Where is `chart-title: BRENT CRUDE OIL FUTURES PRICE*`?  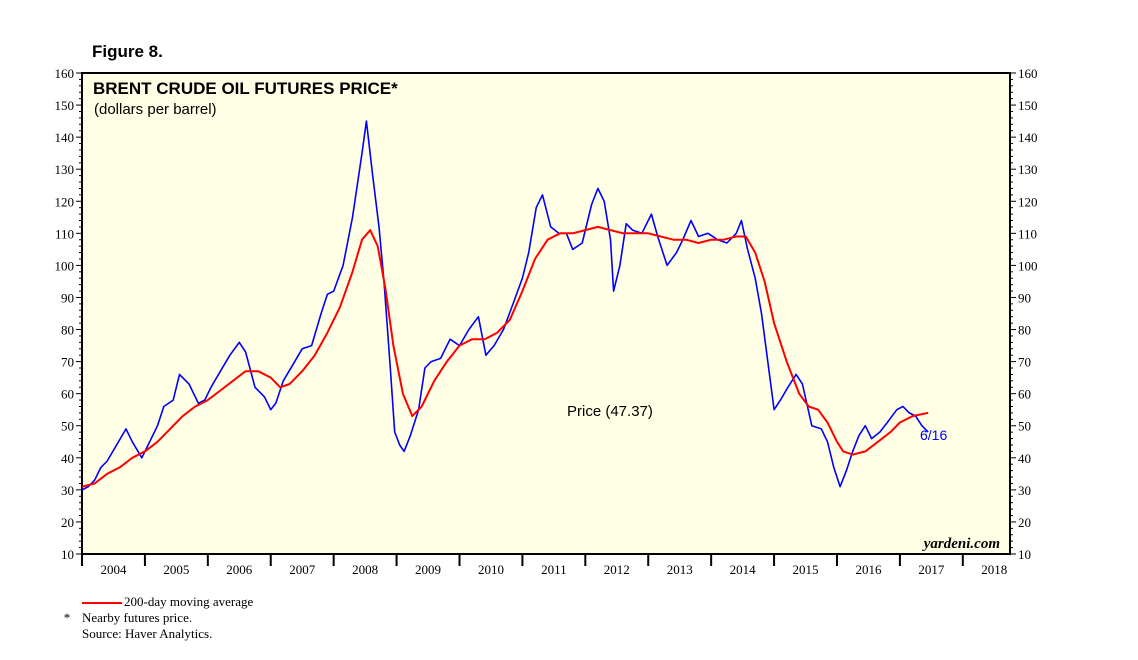
chart-title: BRENT CRUDE OIL FUTURES PRICE* is located at coordinates (245, 88).